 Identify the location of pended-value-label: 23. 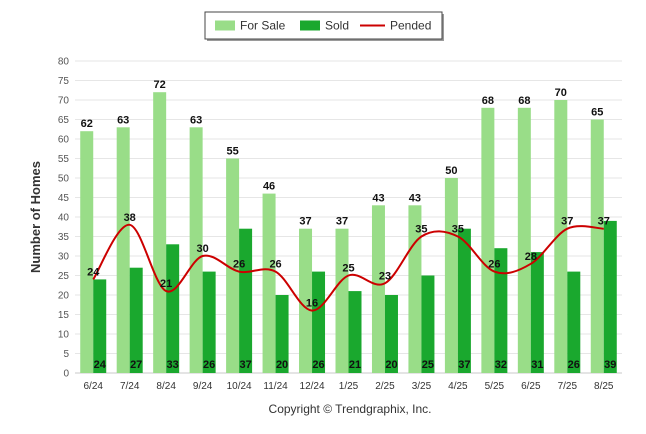
(385, 276).